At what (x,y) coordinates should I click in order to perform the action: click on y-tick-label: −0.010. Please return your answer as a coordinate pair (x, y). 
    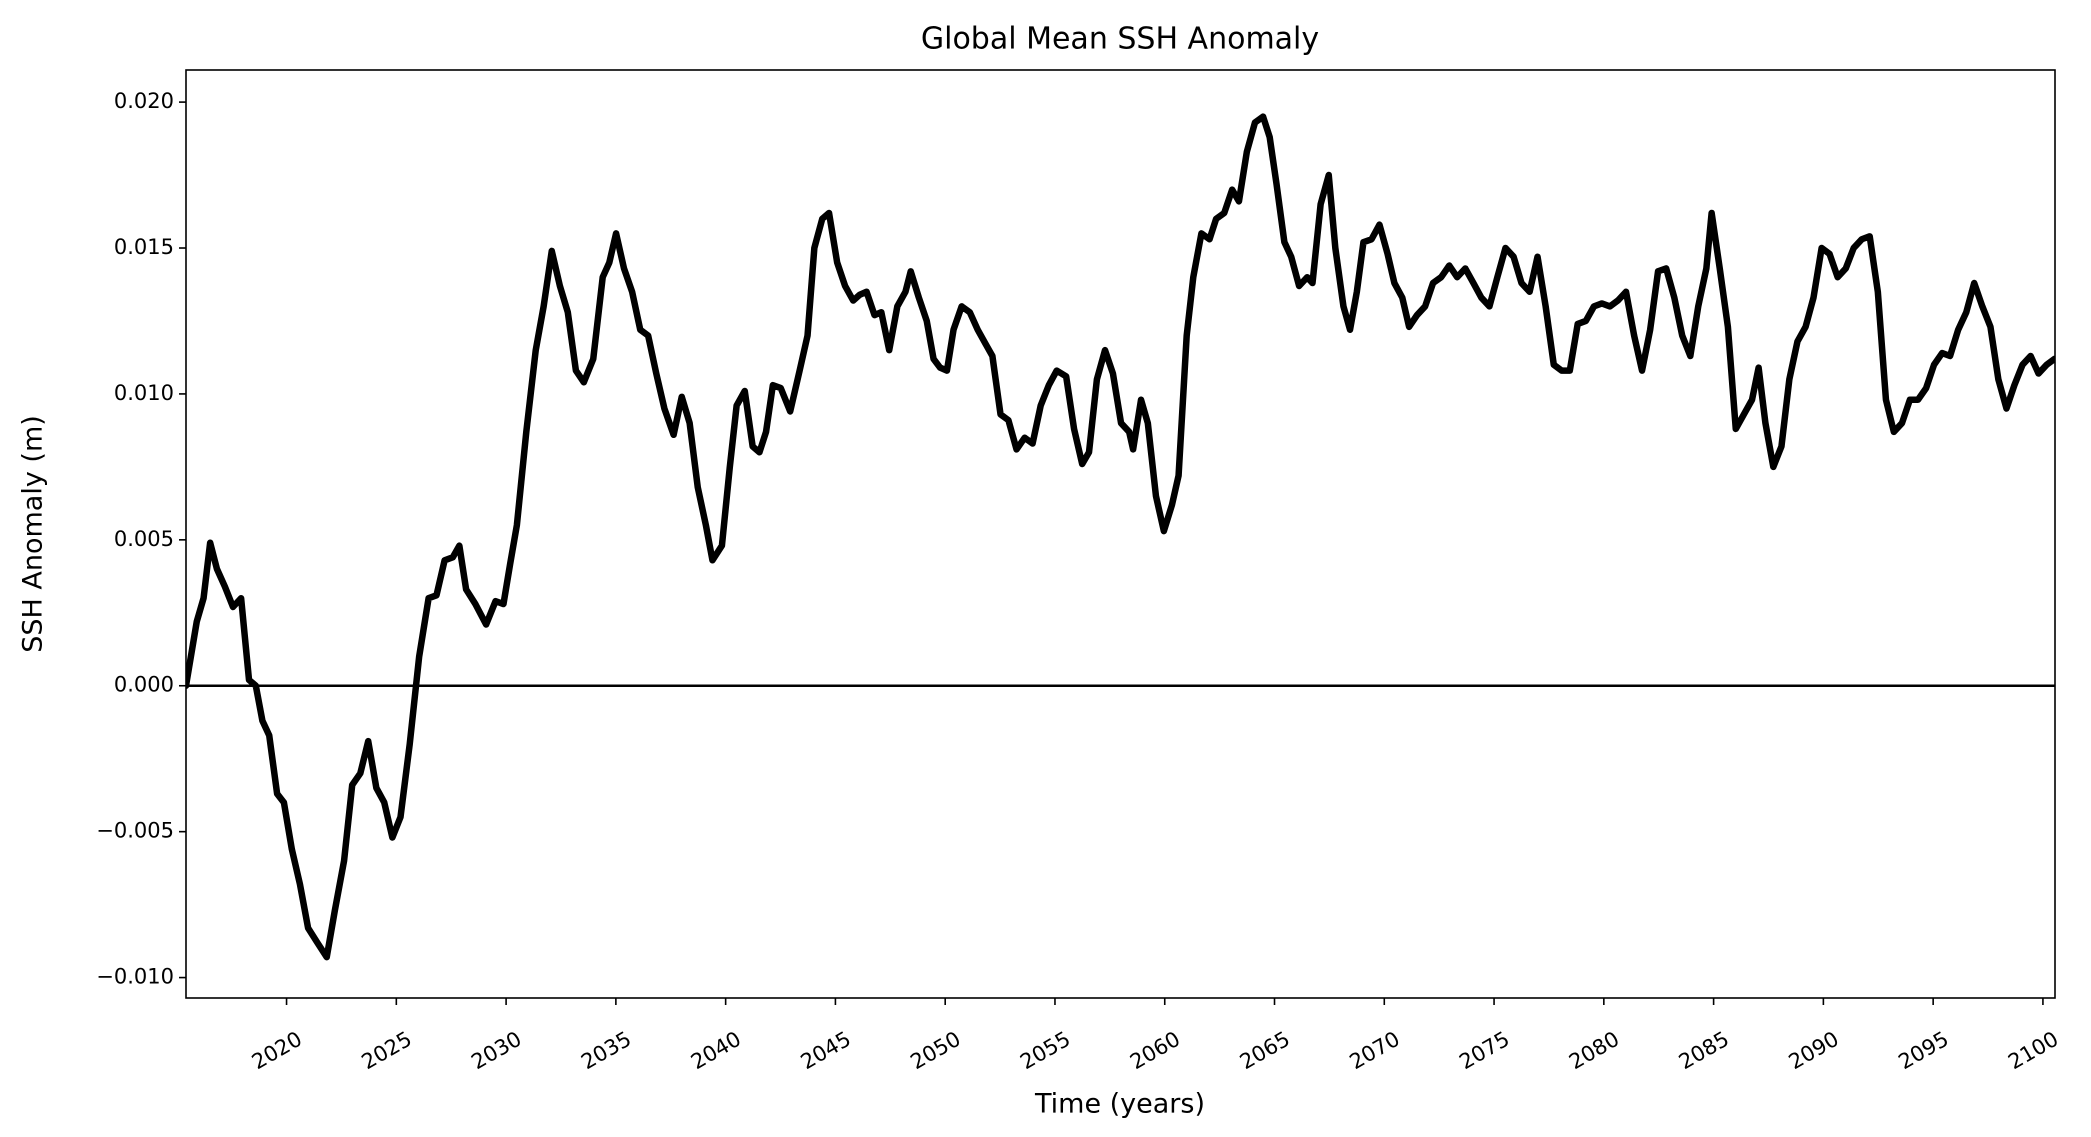
    Looking at the image, I should click on (135, 977).